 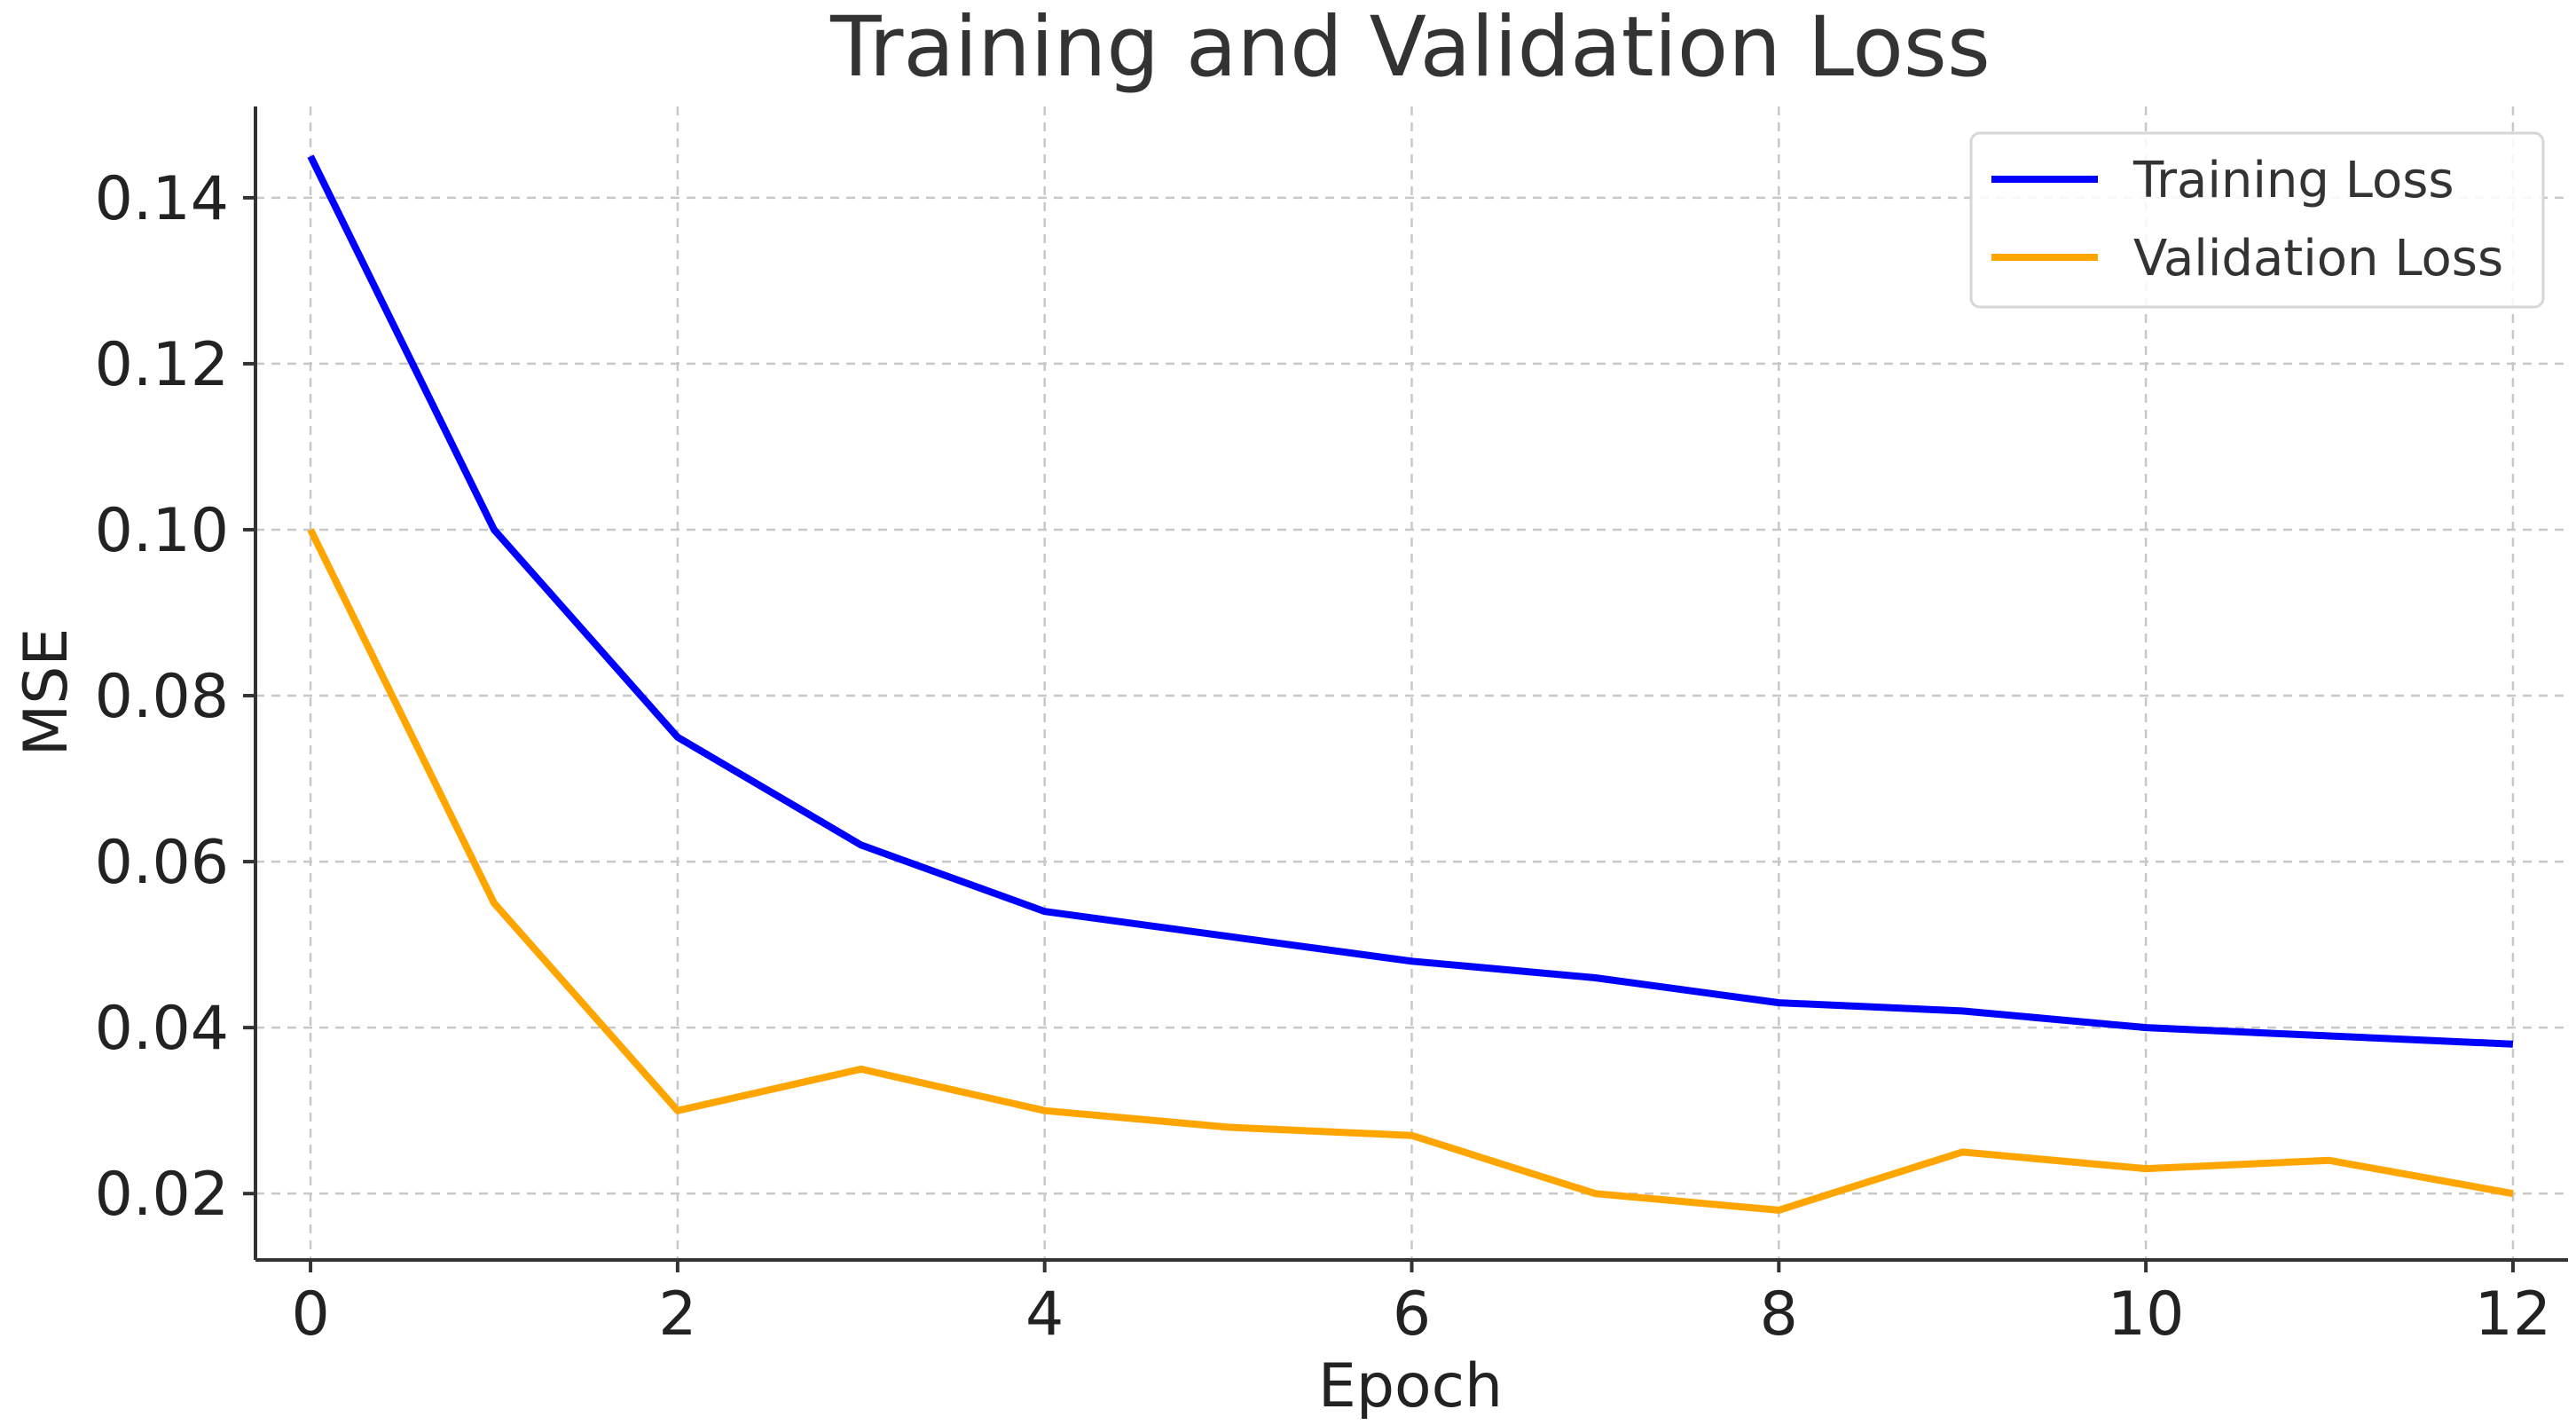 What do you see at coordinates (162, 697) in the screenshot?
I see `y-tick-label: 0.08` at bounding box center [162, 697].